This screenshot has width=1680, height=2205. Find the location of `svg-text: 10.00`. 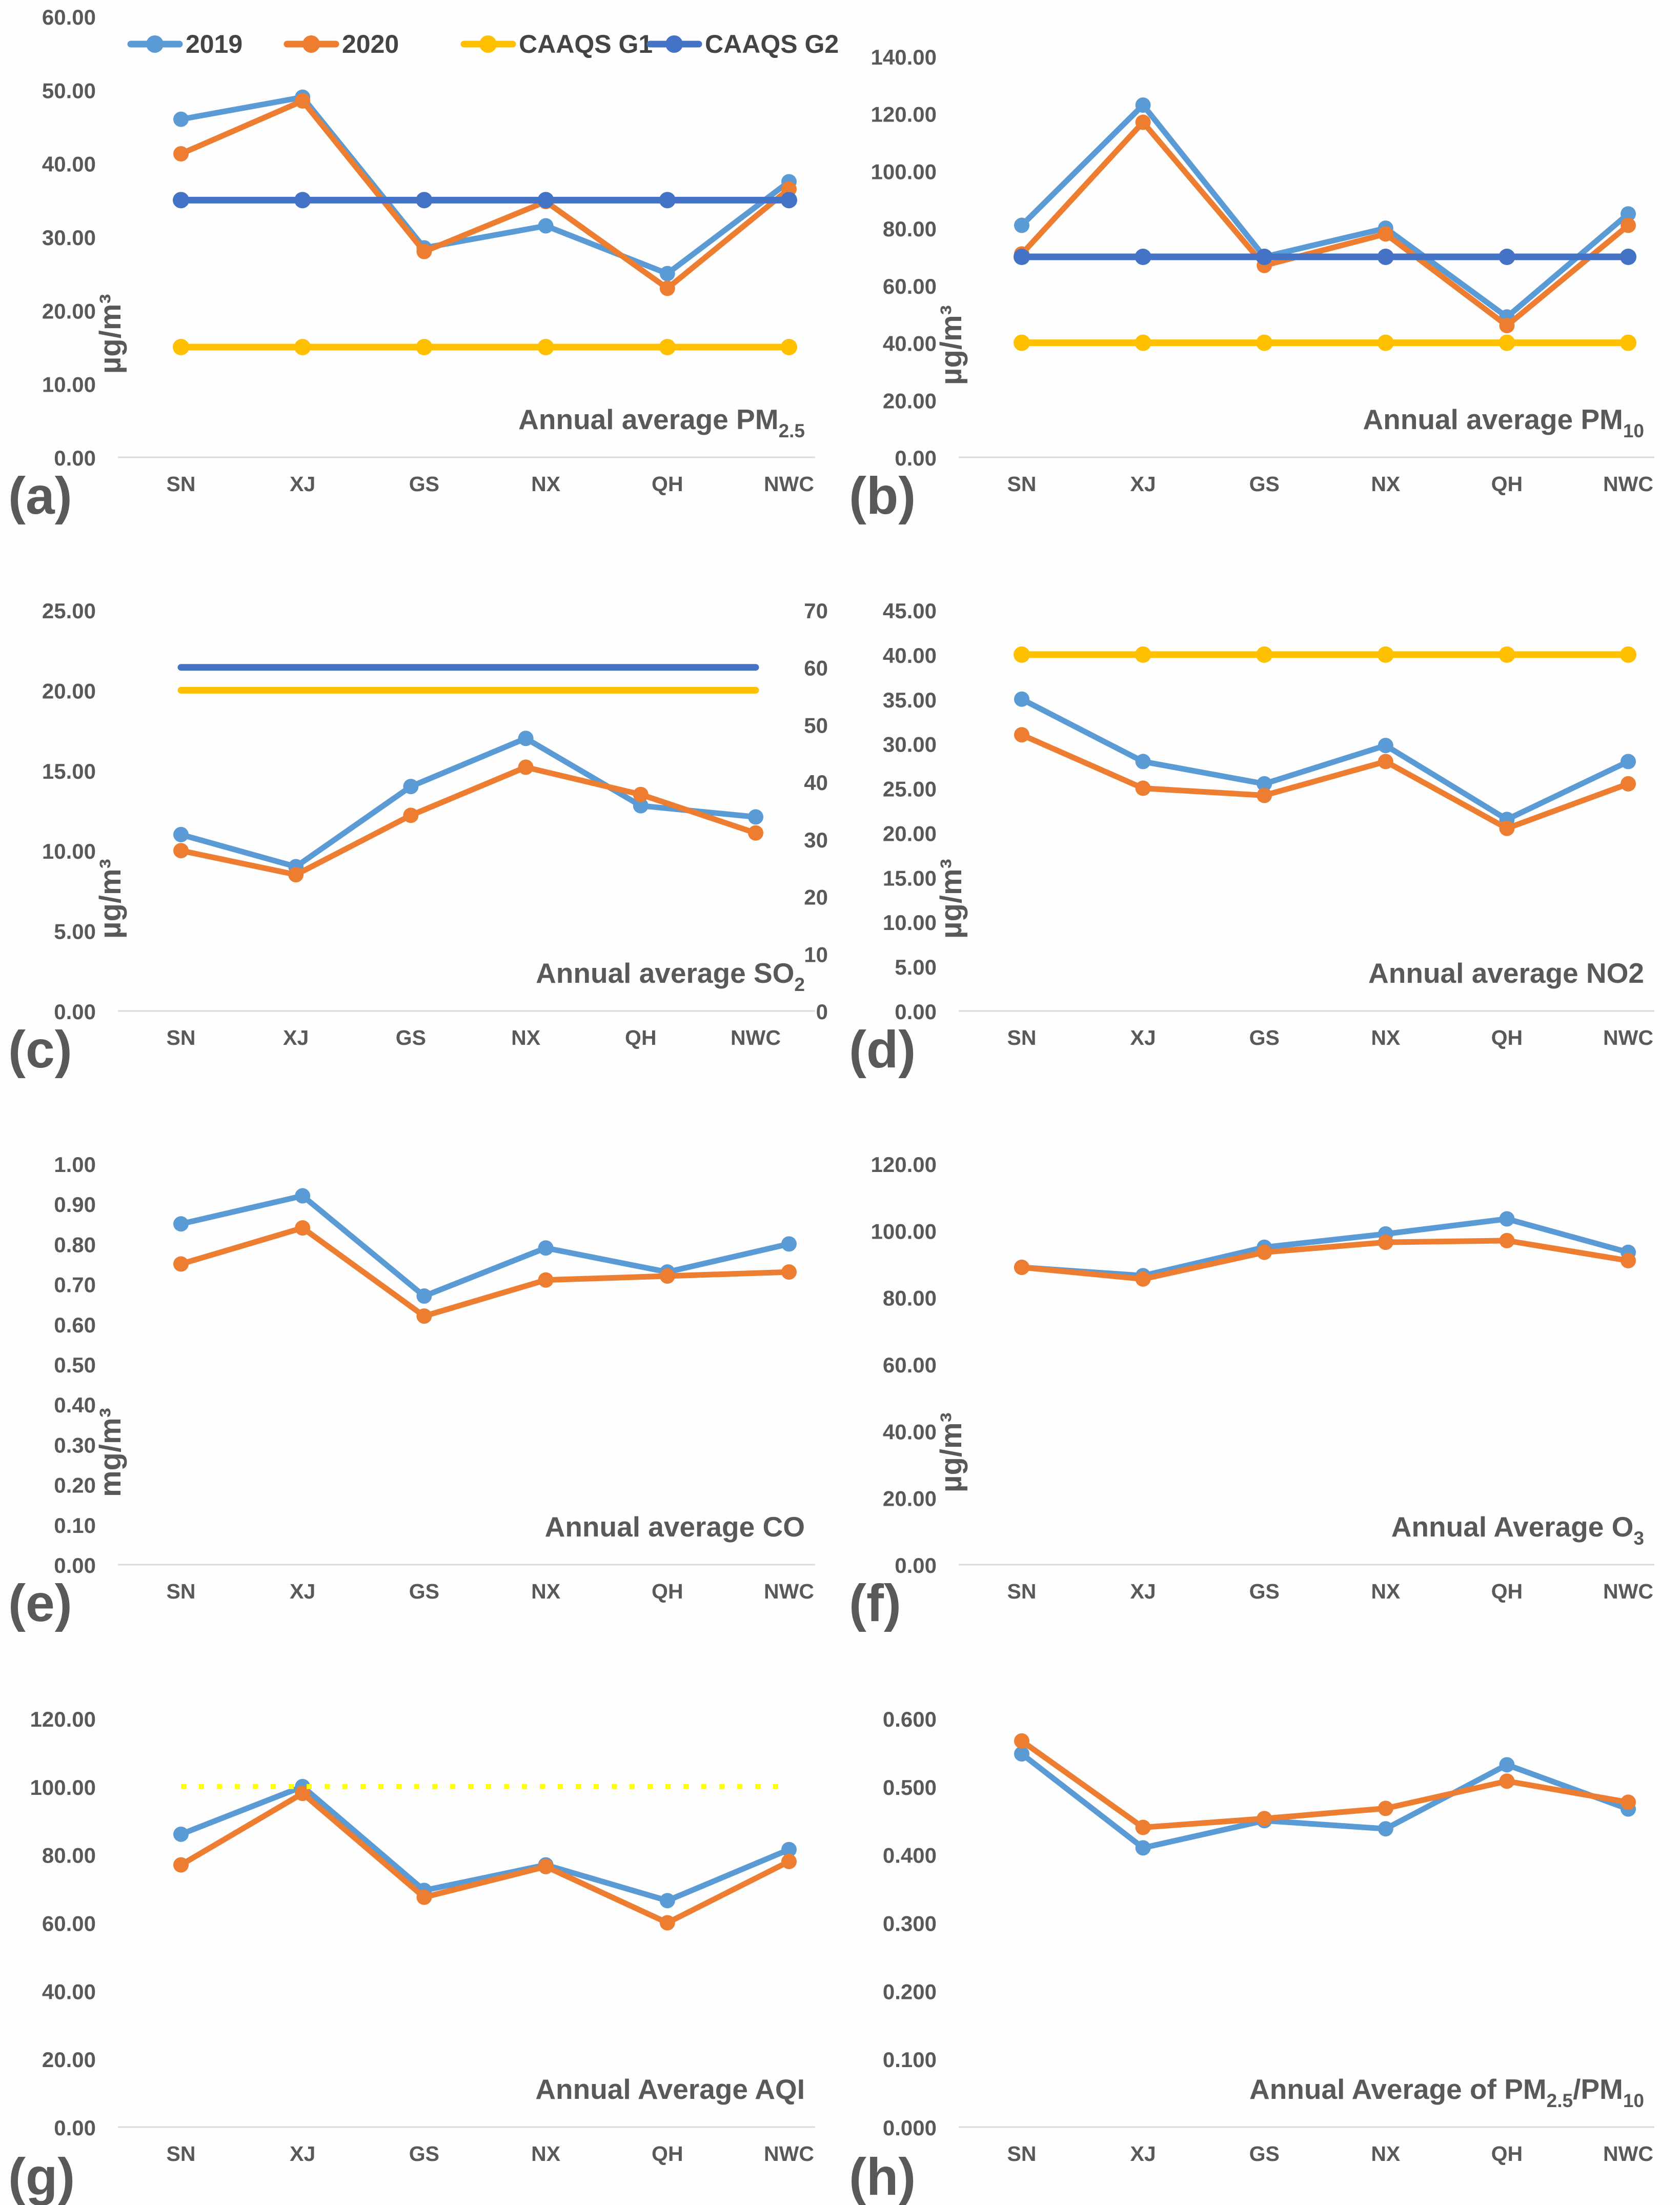

svg-text: 10.00 is located at coordinates (69, 851).